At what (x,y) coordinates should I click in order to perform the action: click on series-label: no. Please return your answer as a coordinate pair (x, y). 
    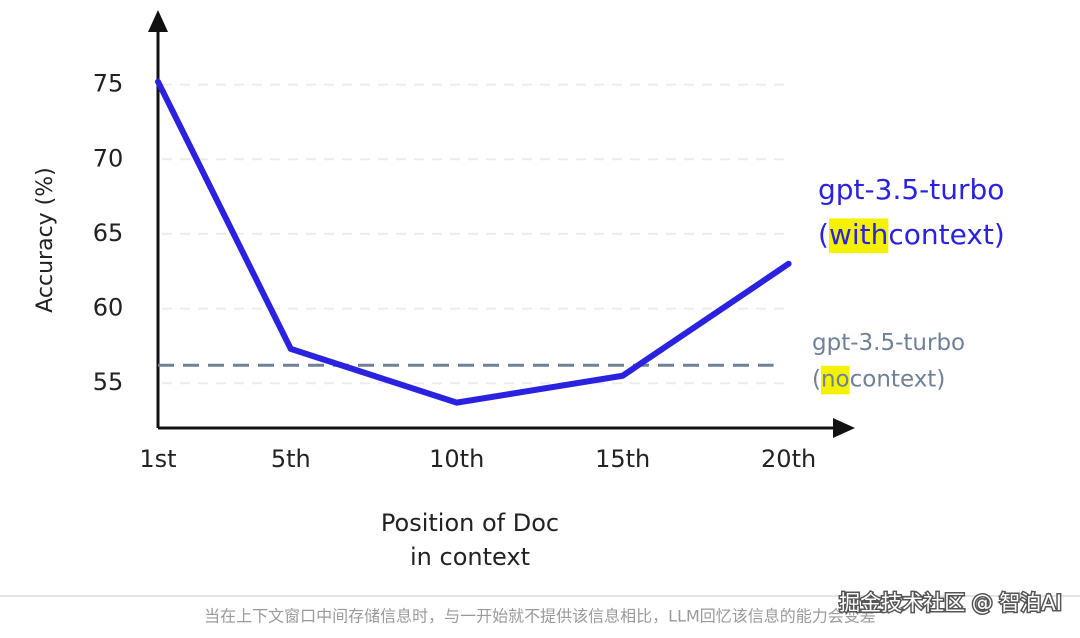
    Looking at the image, I should click on (835, 380).